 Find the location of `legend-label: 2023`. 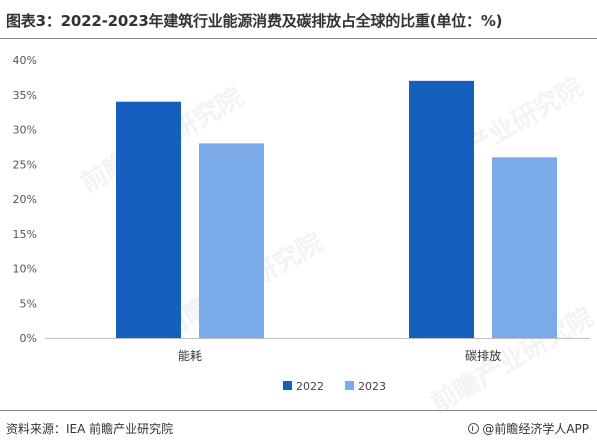

legend-label: 2023 is located at coordinates (372, 386).